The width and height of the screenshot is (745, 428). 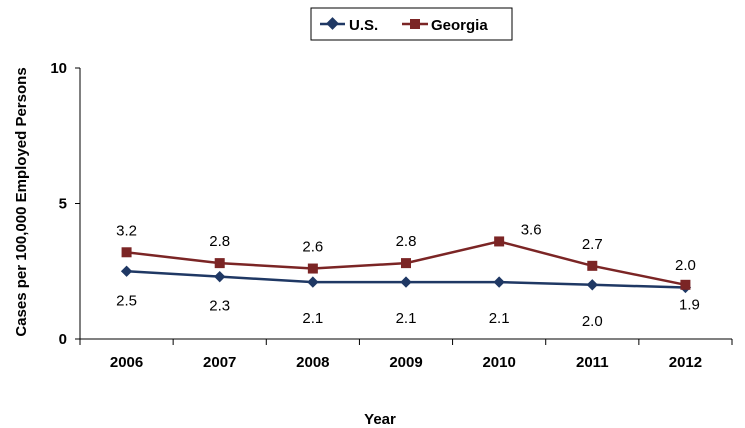 I want to click on x-axis-title: Year, so click(x=380, y=419).